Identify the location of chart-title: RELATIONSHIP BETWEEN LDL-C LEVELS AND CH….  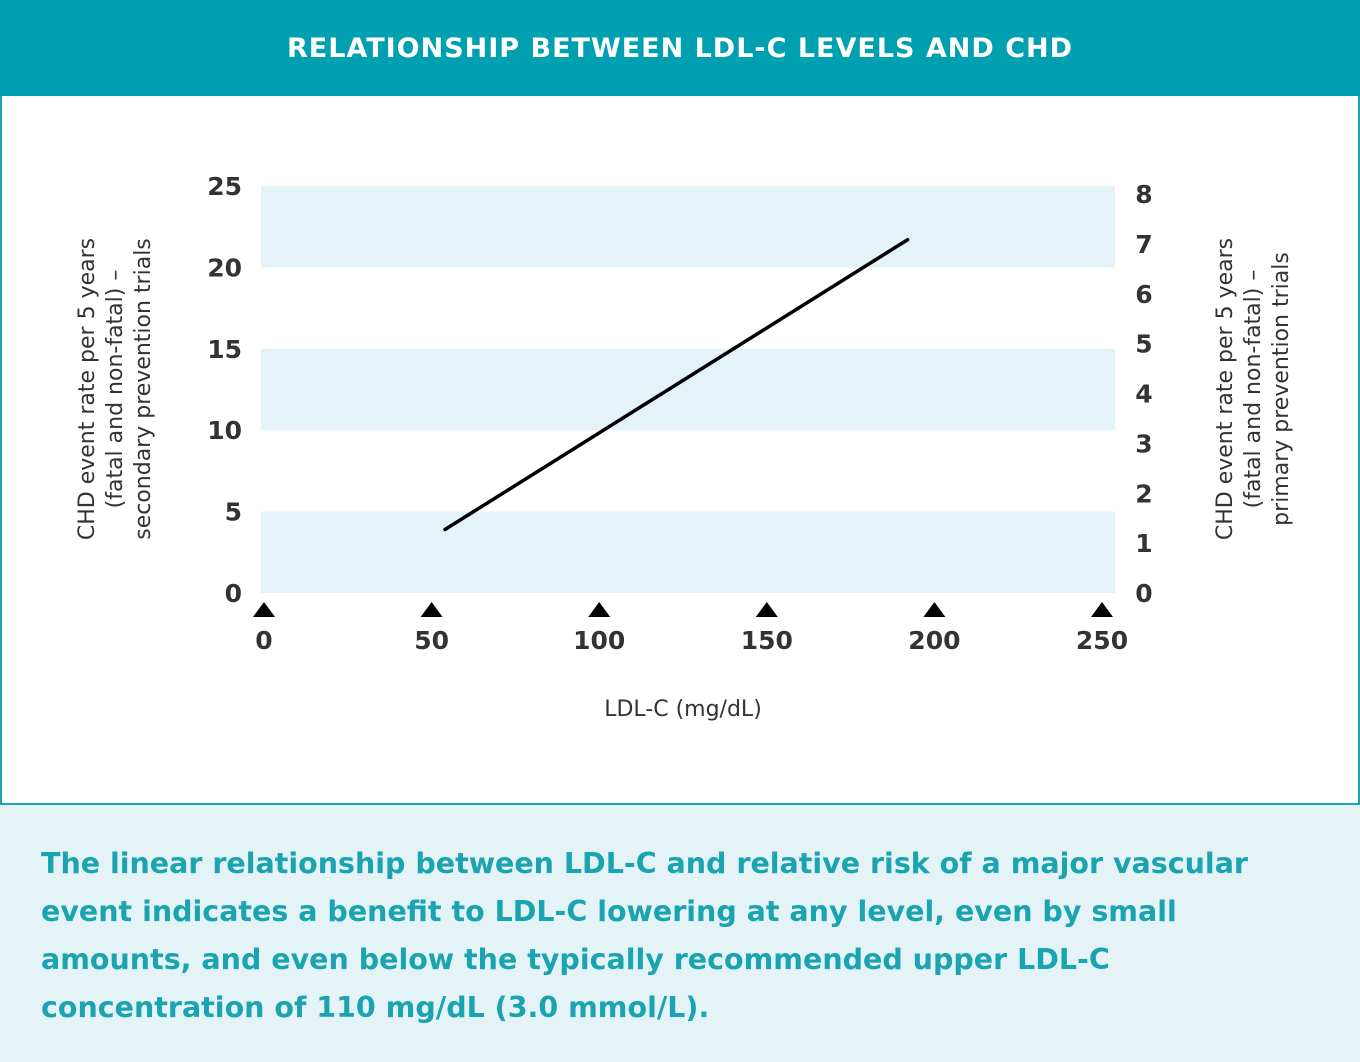
(680, 48).